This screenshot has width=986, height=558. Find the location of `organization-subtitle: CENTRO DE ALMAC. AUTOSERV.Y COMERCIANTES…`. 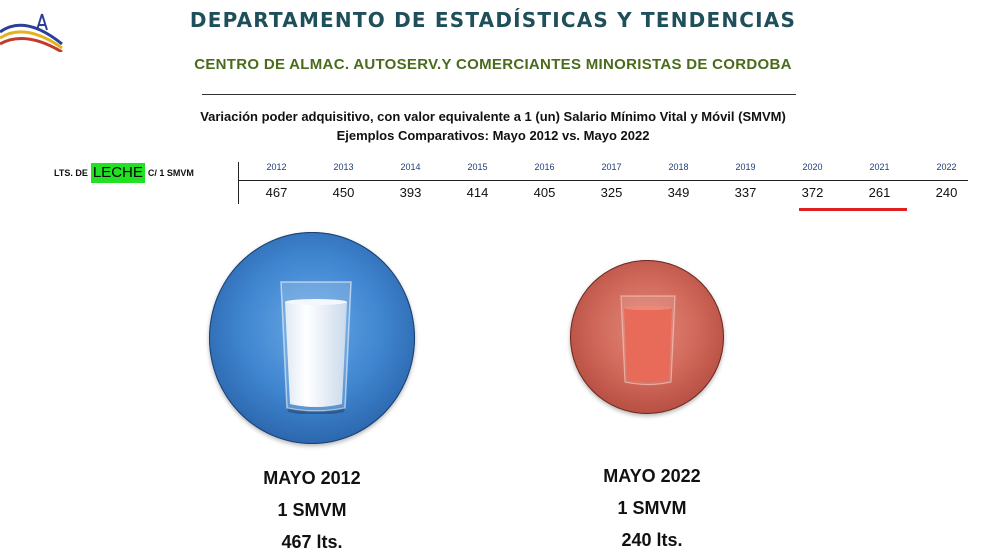

organization-subtitle: CENTRO DE ALMAC. AUTOSERV.Y COMERCIANTES… is located at coordinates (493, 64).